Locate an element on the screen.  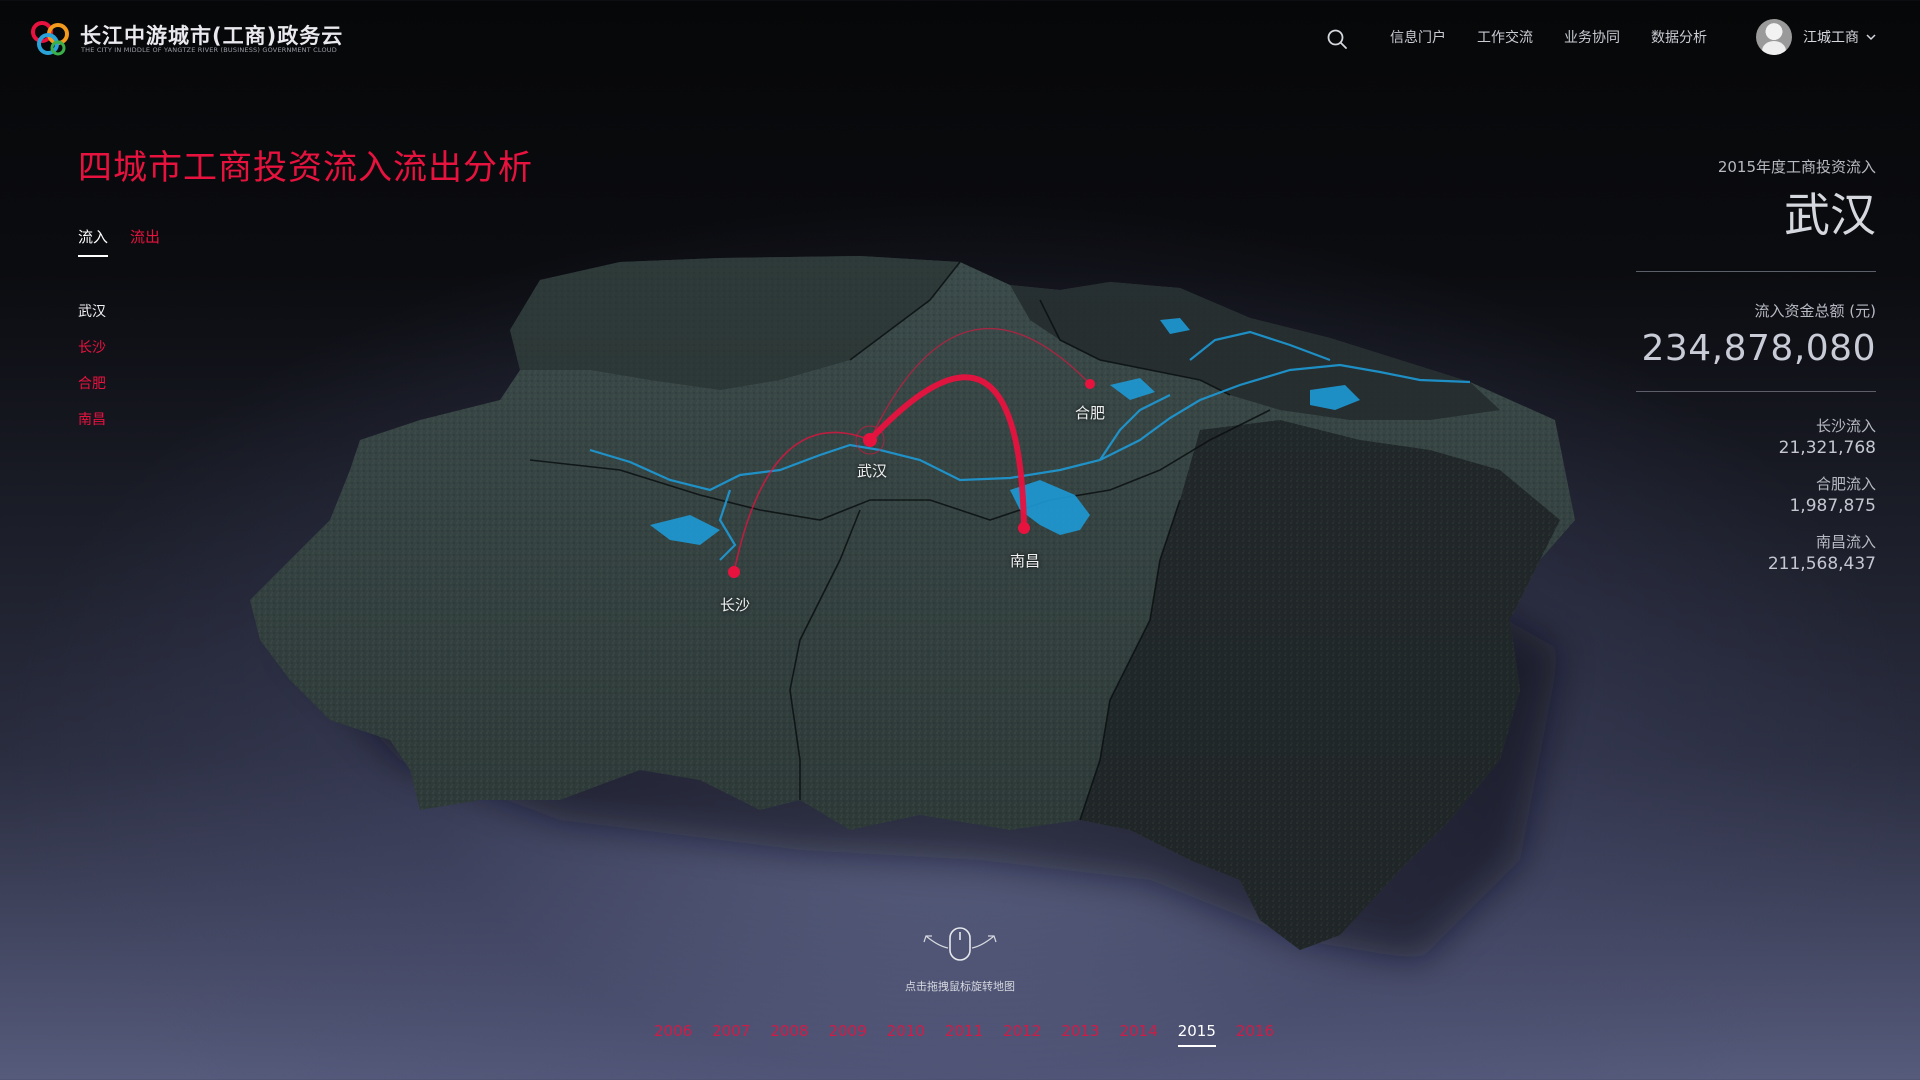
search-icon is located at coordinates (1337, 39).